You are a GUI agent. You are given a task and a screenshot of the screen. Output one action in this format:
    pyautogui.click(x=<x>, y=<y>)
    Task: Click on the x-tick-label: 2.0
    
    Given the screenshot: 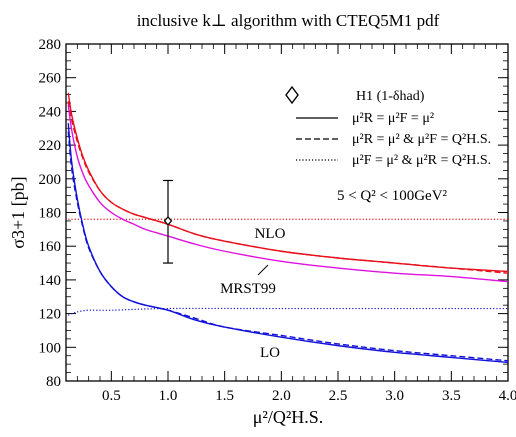 What is the action you would take?
    pyautogui.click(x=281, y=396)
    